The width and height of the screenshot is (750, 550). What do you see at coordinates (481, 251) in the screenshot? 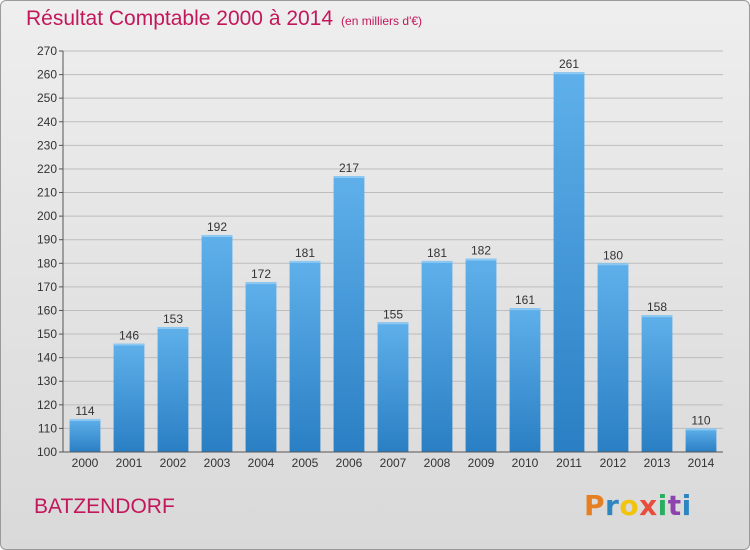
I see `data-label: 182` at bounding box center [481, 251].